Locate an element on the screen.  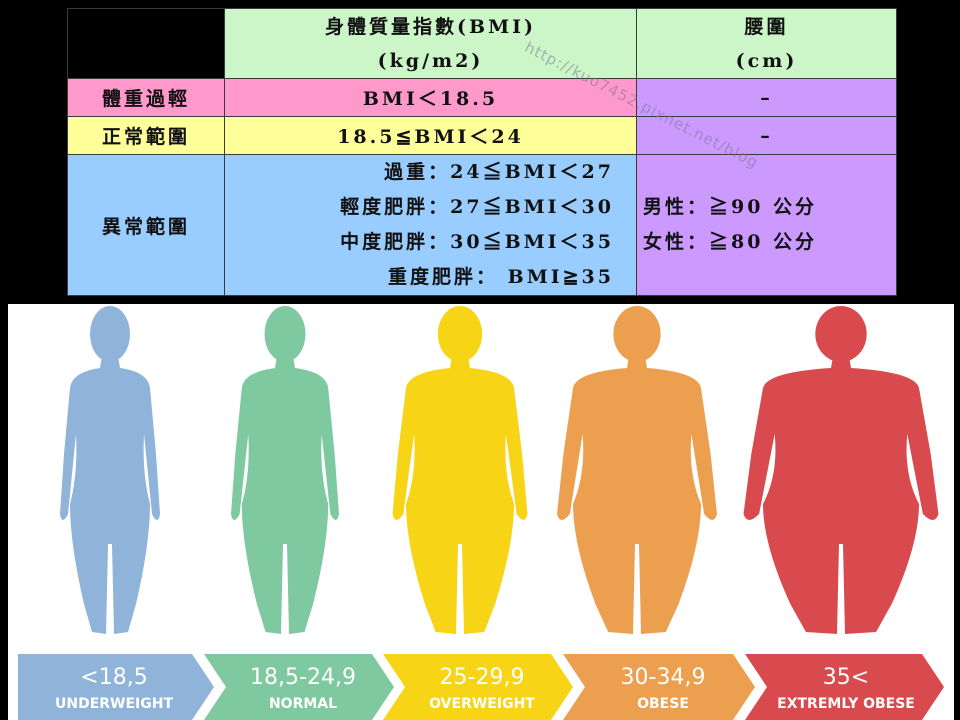
bmi-header: 身體質量指數(BMI) (kg/m2) is located at coordinates (430, 43).